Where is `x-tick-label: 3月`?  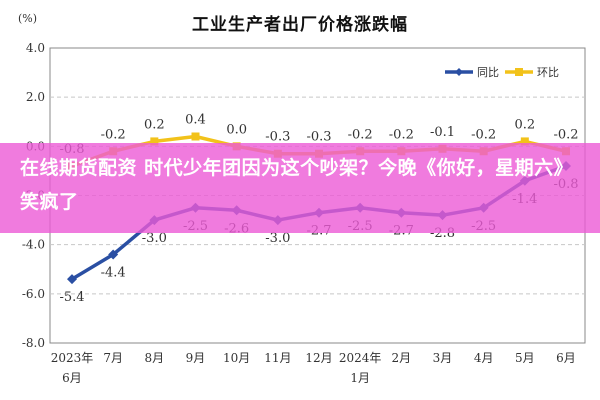
x-tick-label: 3月 is located at coordinates (443, 358).